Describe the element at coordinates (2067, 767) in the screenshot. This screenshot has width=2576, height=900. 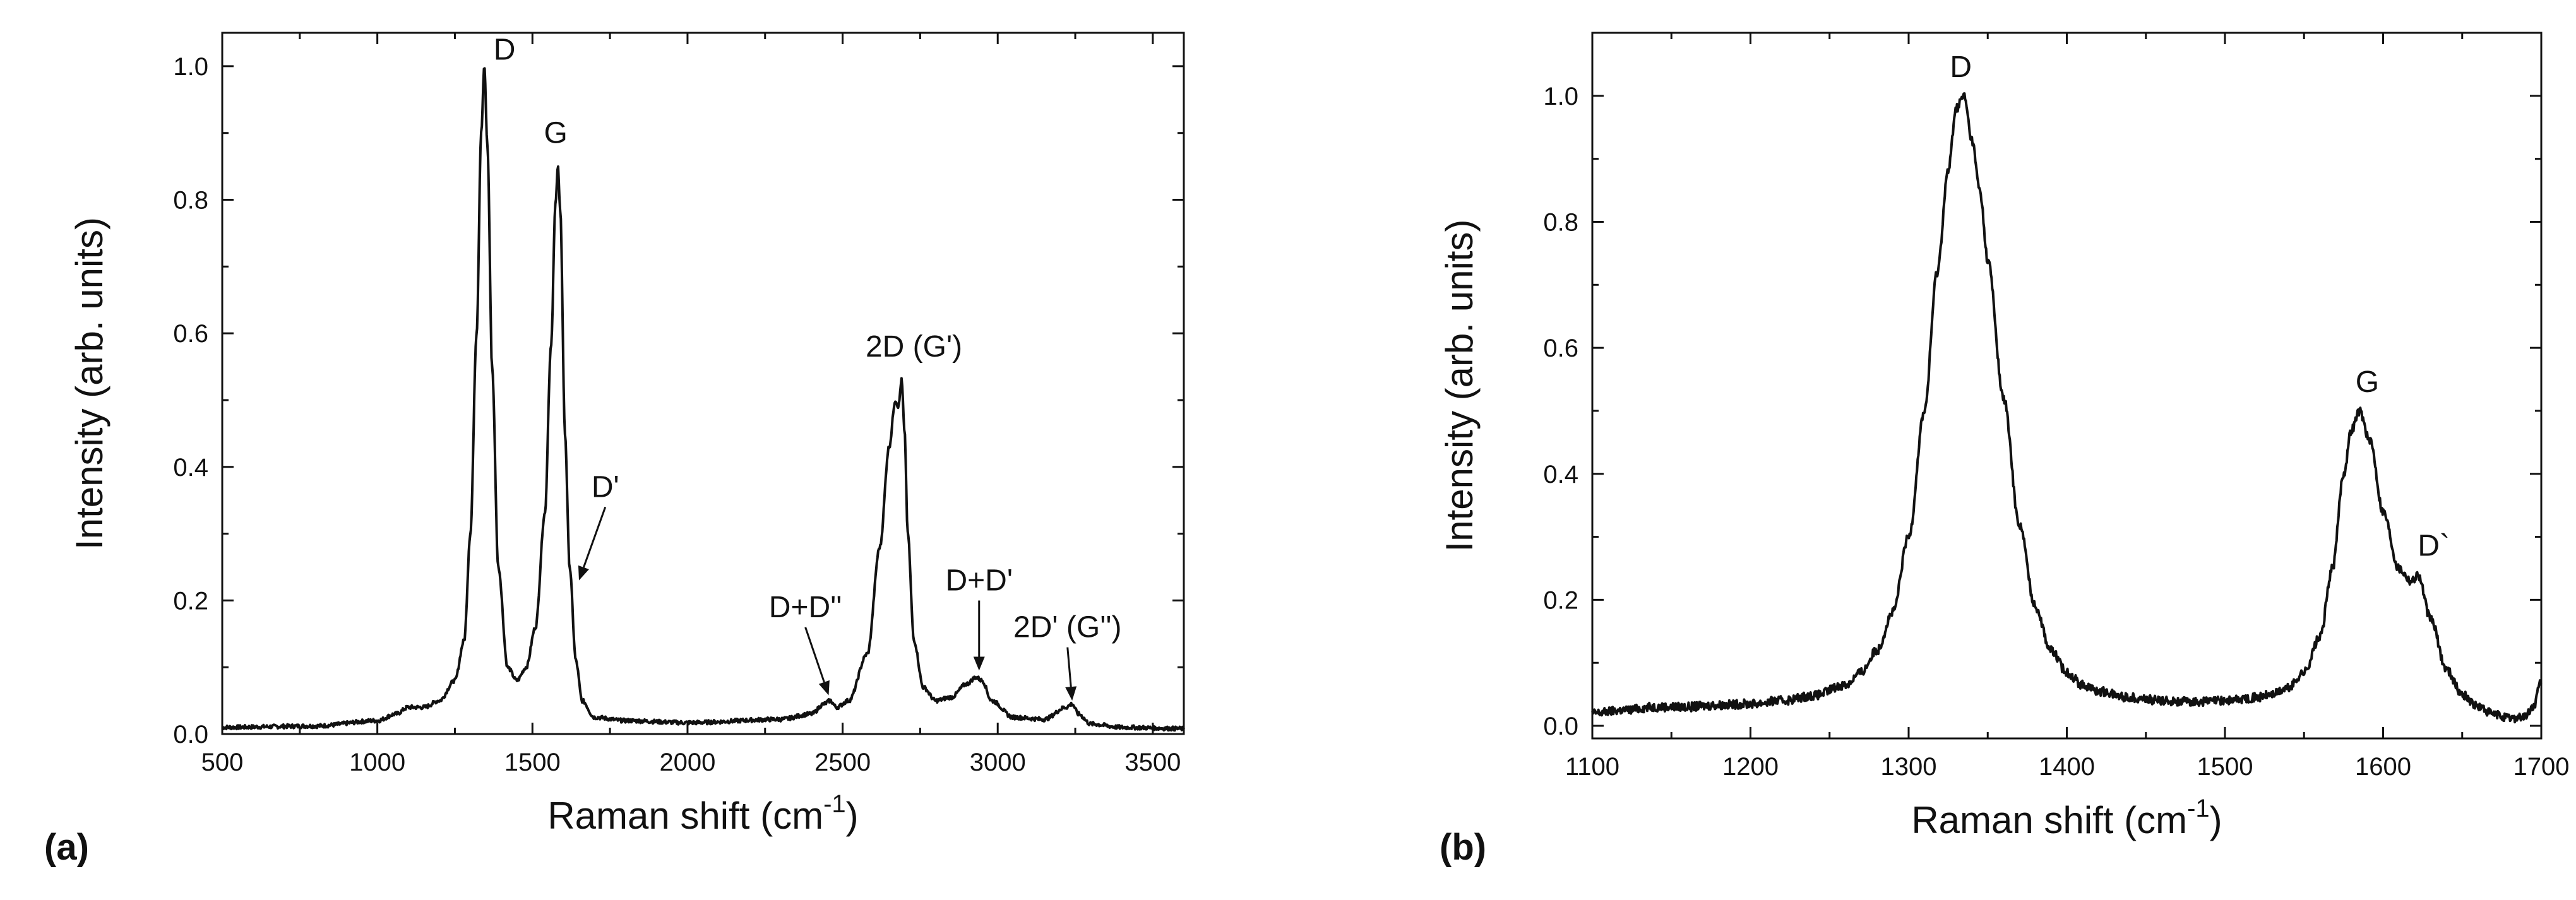
I see `x-tick-label: 1400` at that location.